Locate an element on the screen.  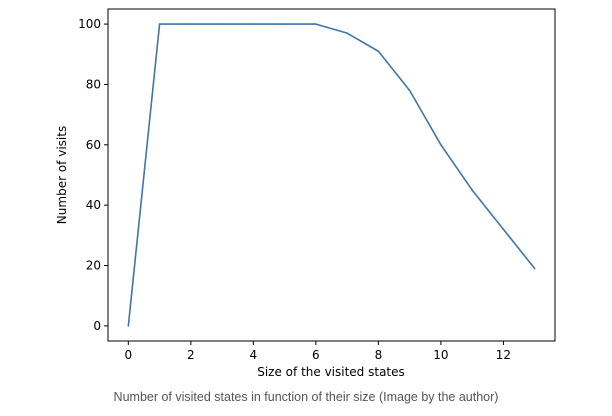
x-tick-label: 12 is located at coordinates (503, 355).